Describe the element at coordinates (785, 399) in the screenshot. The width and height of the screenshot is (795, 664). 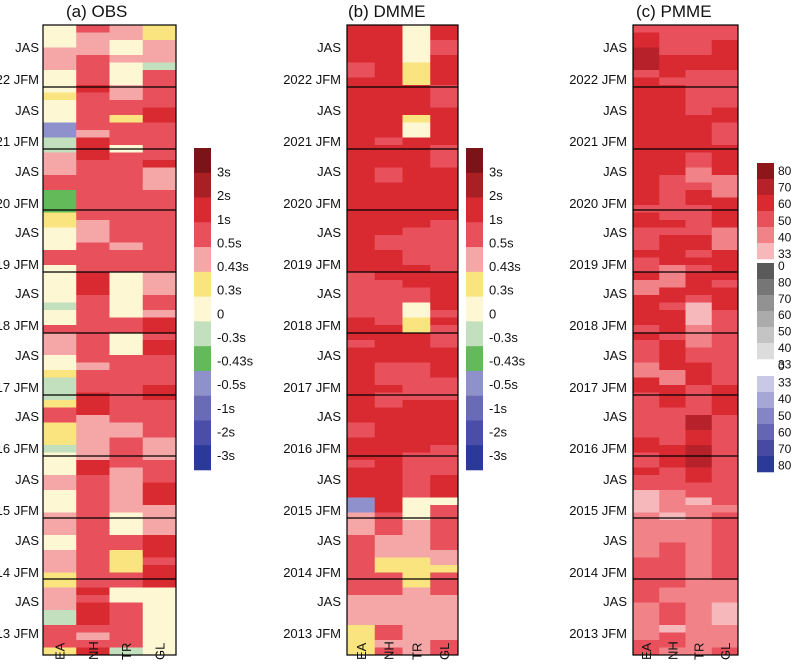
I see `colorbar-label: 40` at that location.